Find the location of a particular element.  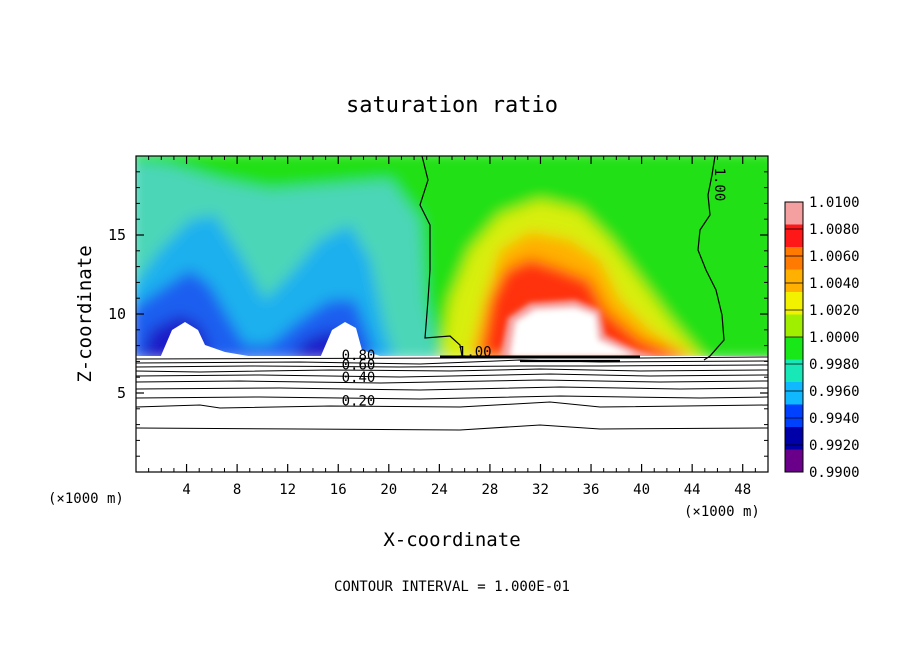

colorbar-label: 1.0080 is located at coordinates (834, 230).